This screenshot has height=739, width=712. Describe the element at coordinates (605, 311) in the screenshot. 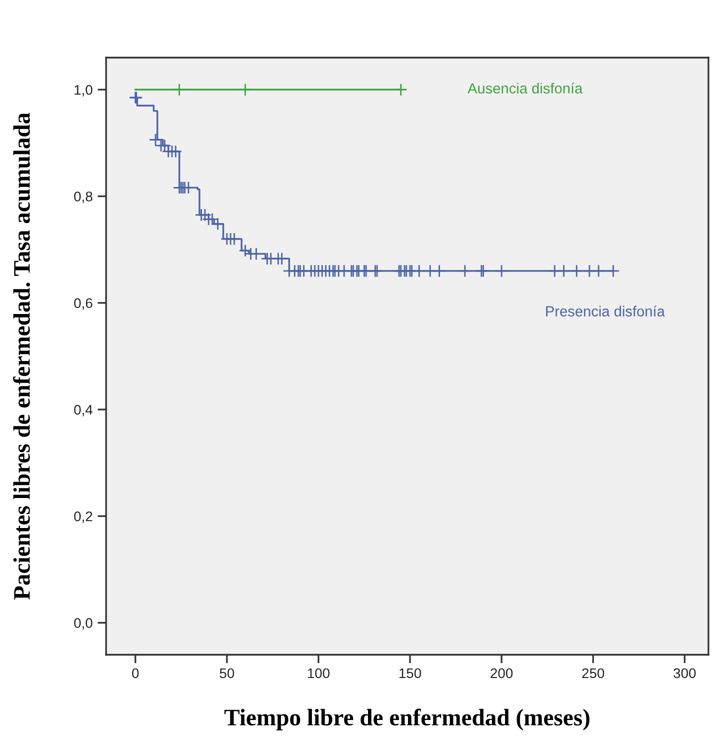

I see `text: Presencia disfonía` at that location.